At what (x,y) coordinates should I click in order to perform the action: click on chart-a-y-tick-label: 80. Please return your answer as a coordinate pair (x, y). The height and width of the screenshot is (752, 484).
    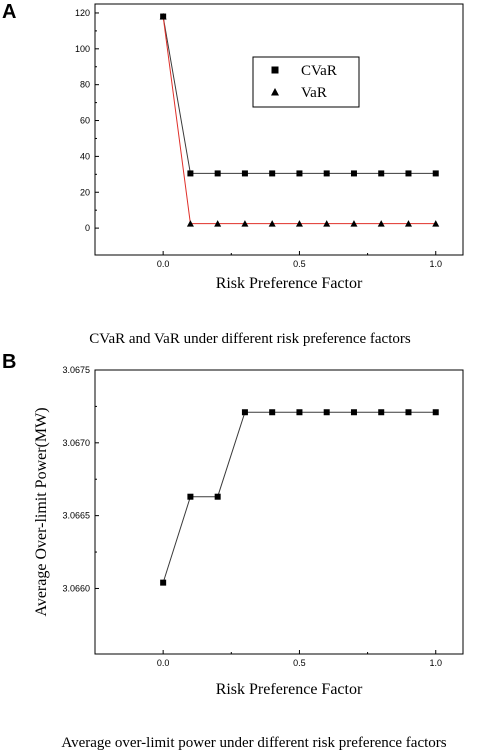
    Looking at the image, I should click on (85, 85).